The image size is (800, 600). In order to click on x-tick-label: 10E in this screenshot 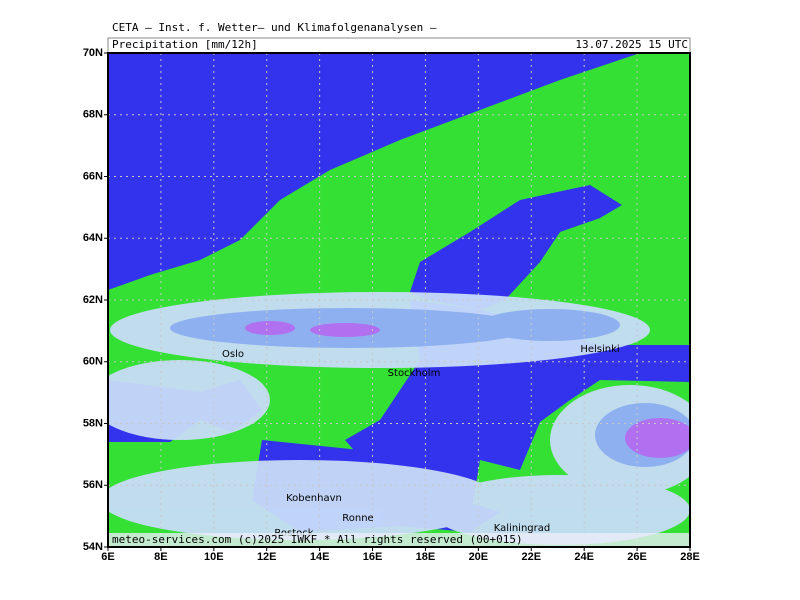, I will do `click(214, 557)`.